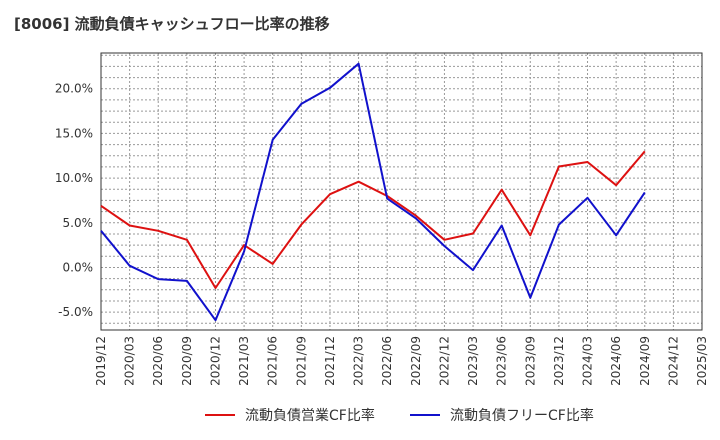  Describe the element at coordinates (530, 361) in the screenshot. I see `x-tick-label: 2023/09` at that location.